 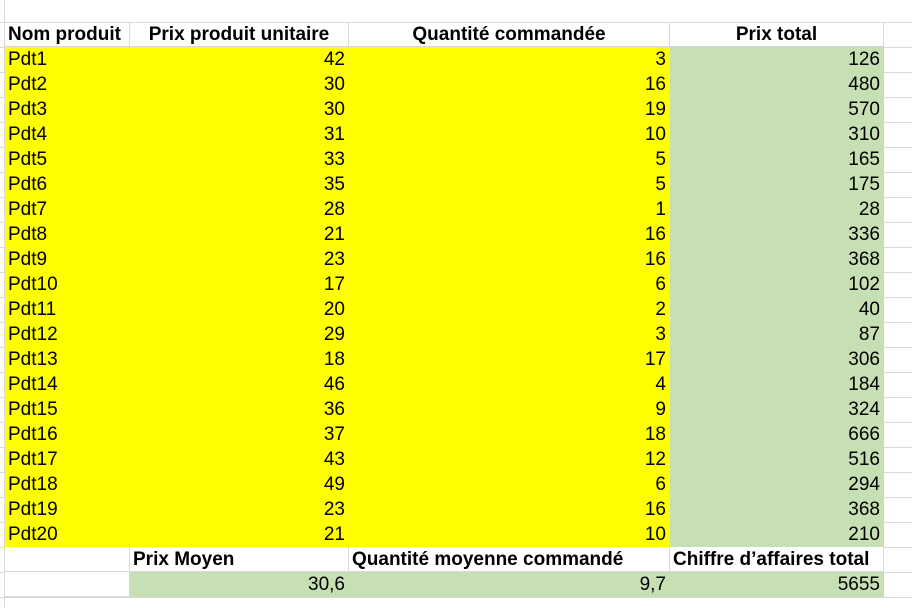 I want to click on cell-total-price: 28, so click(x=777, y=209).